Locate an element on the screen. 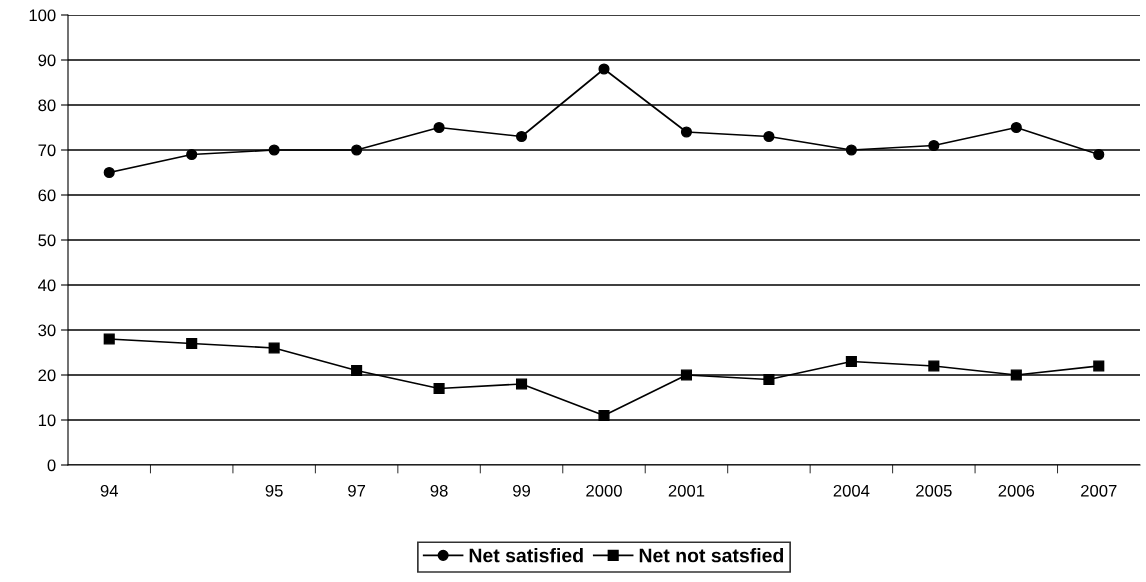  legend-label: Net not satsfied is located at coordinates (711, 555).